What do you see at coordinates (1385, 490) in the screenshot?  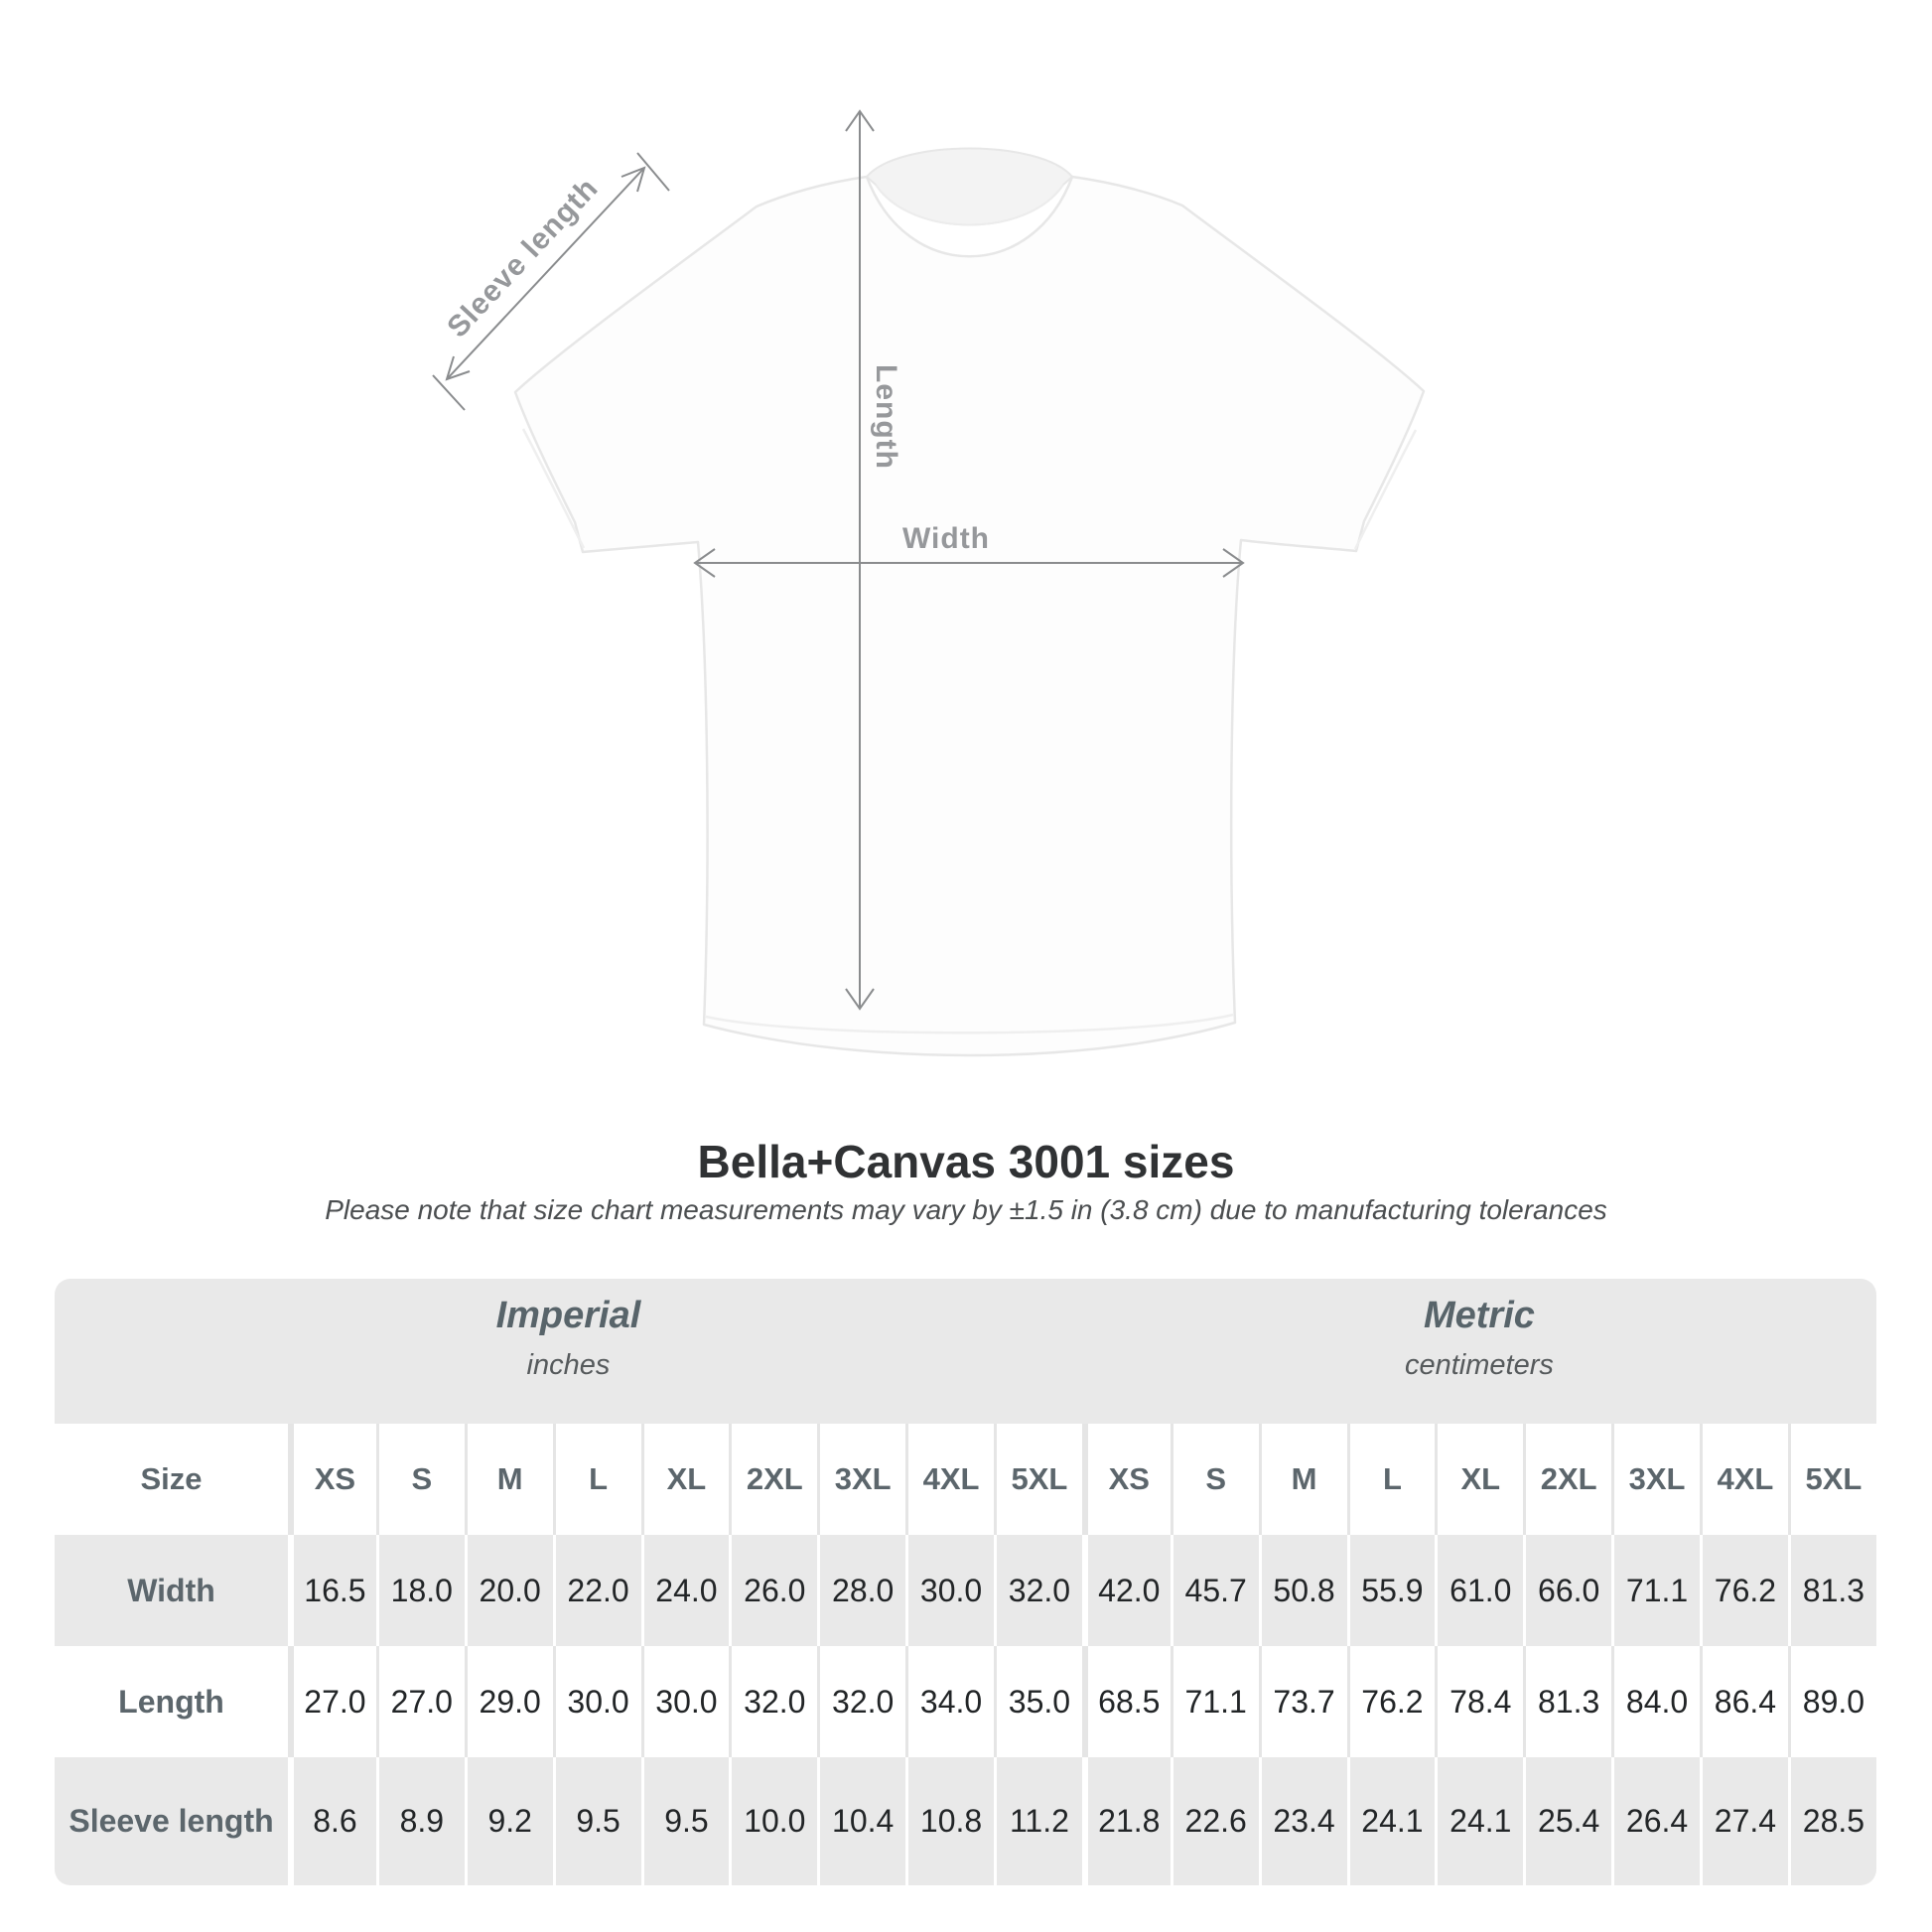 I see `shirt-right-cuff-seam` at bounding box center [1385, 490].